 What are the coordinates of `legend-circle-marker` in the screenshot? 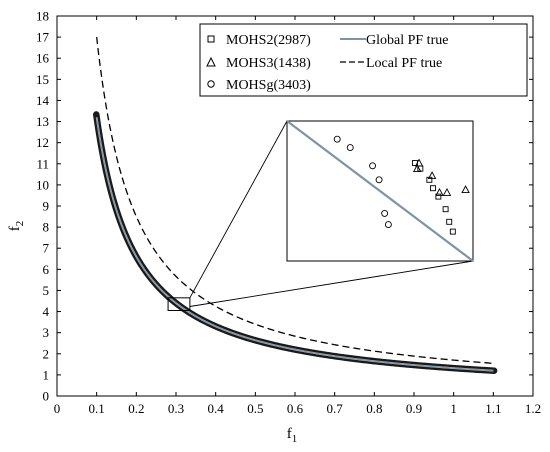 It's located at (211, 84).